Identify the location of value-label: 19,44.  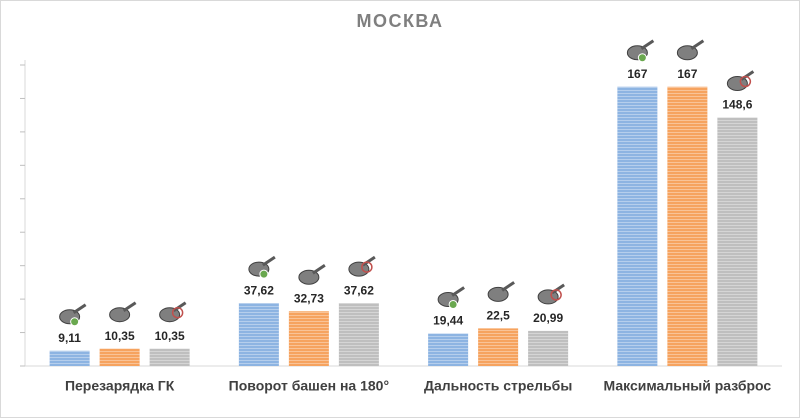
(448, 321).